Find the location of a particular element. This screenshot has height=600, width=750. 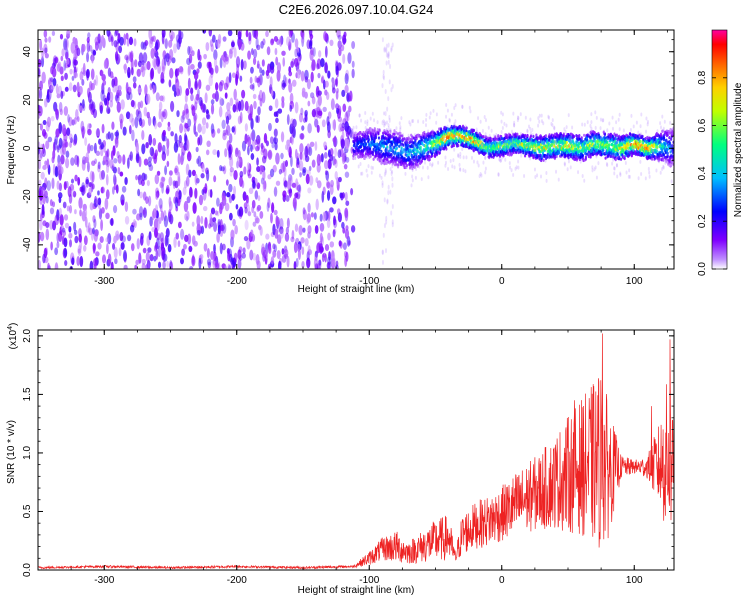

snr-x-tick-label: 0 is located at coordinates (502, 580).